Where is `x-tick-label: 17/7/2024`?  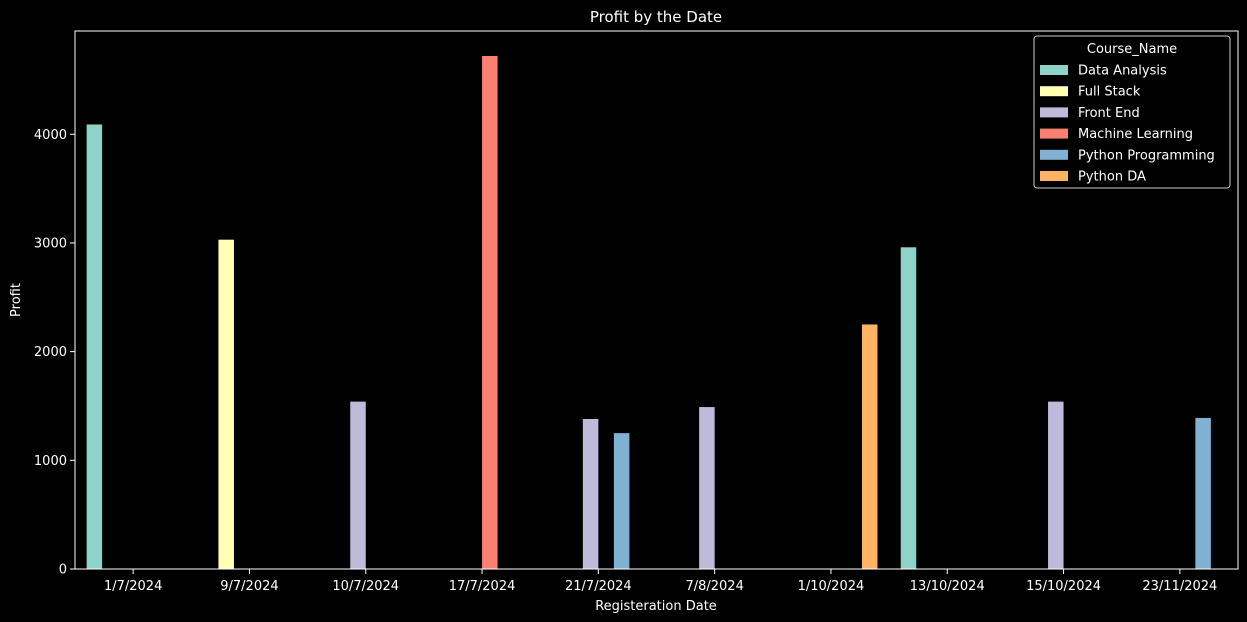 x-tick-label: 17/7/2024 is located at coordinates (482, 586).